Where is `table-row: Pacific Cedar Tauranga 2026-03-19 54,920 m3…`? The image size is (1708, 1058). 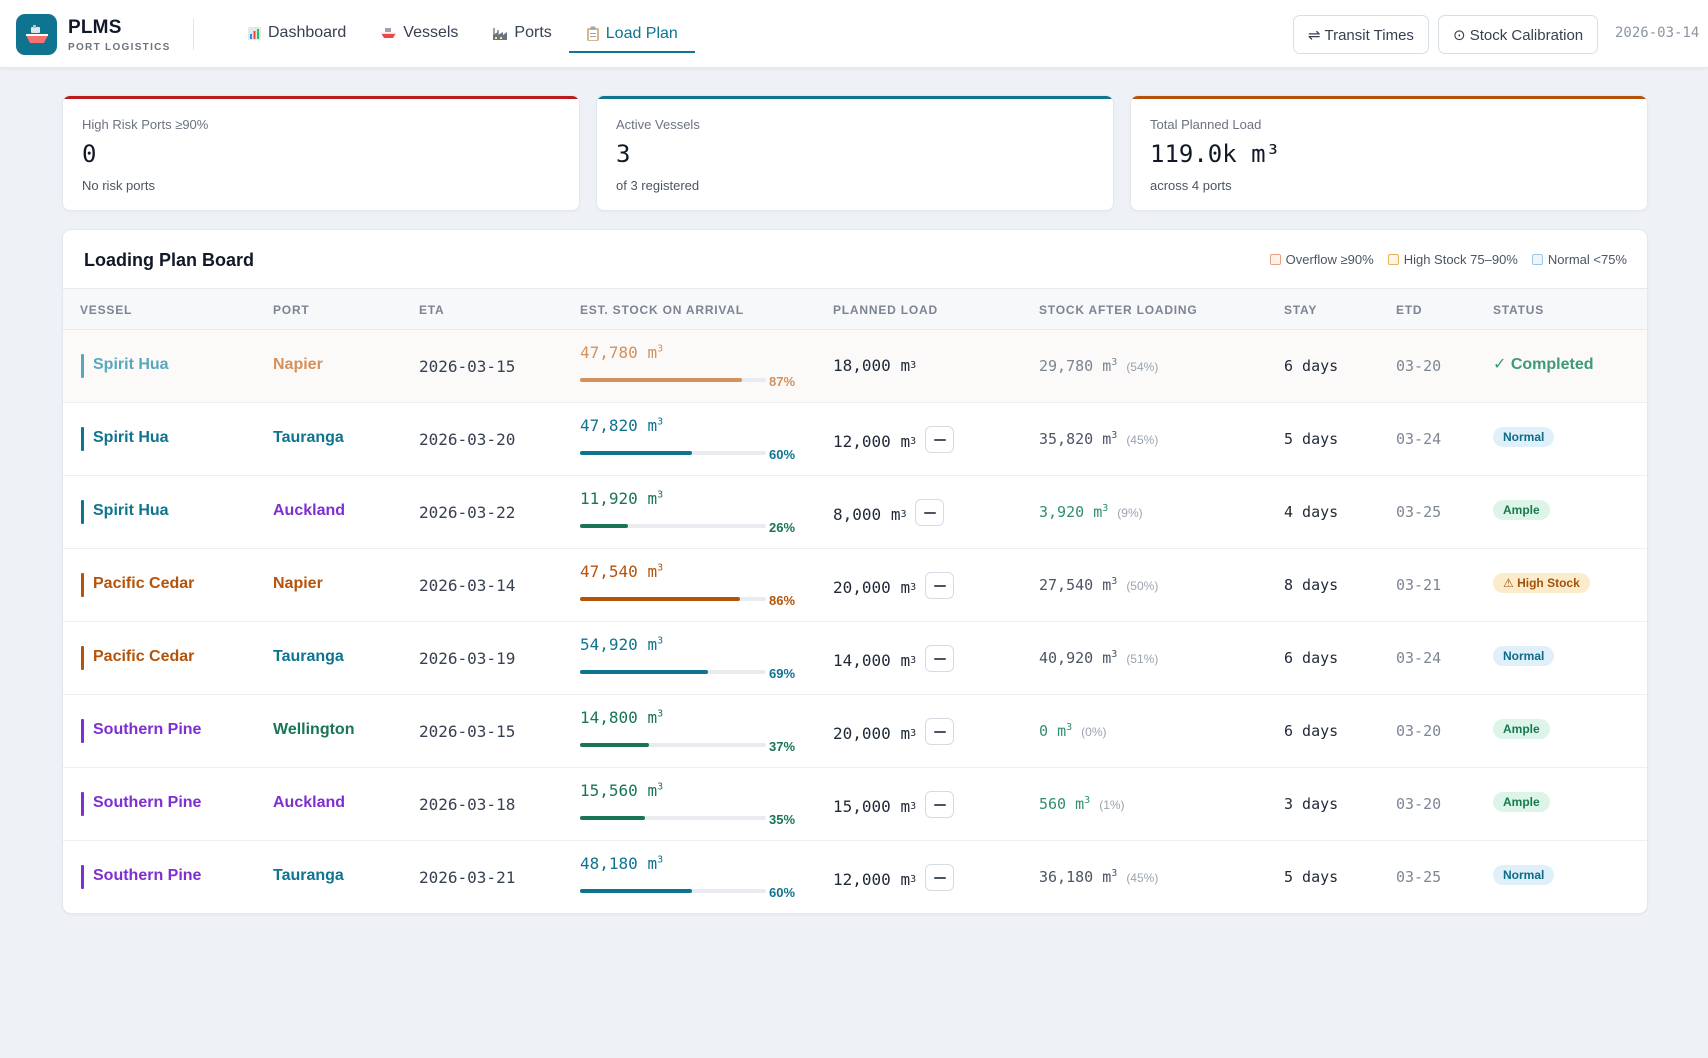 table-row: Pacific Cedar Tauranga 2026-03-19 54,920 m3… is located at coordinates (855, 658).